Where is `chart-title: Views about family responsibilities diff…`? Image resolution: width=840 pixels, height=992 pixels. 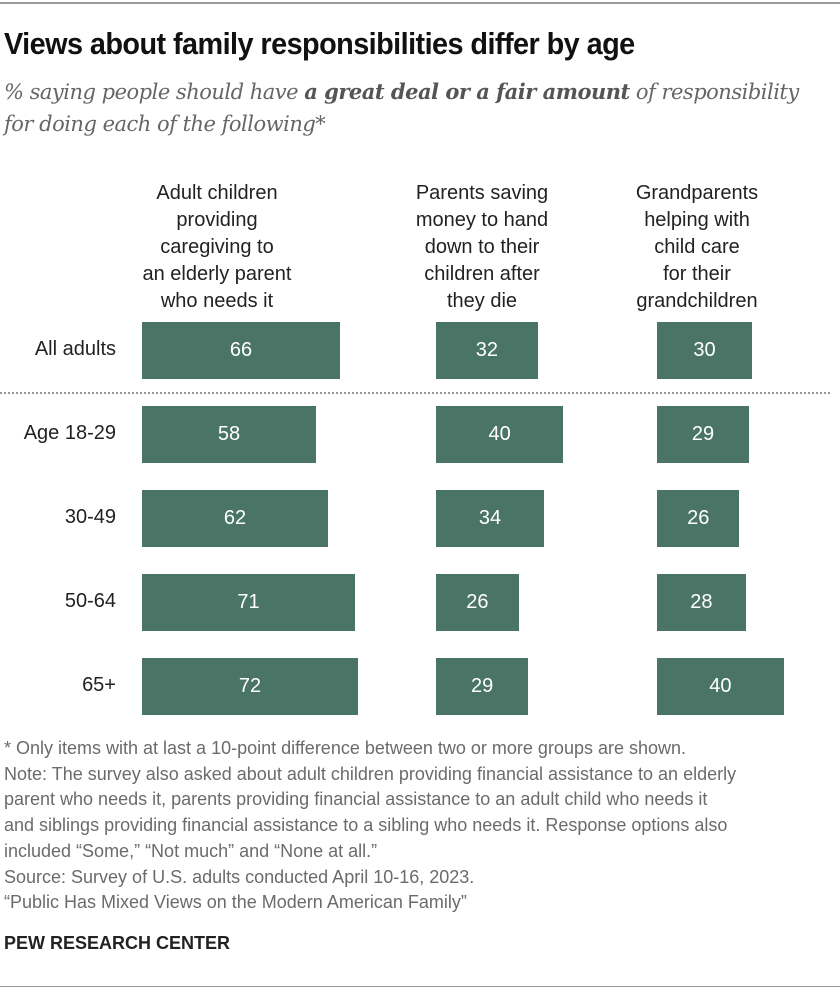 chart-title: Views about family responsibilities diff… is located at coordinates (319, 43).